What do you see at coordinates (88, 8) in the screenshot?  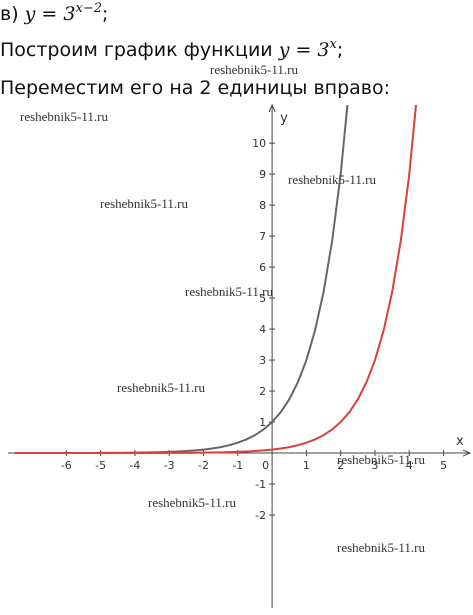 I see `exponent: x−2` at bounding box center [88, 8].